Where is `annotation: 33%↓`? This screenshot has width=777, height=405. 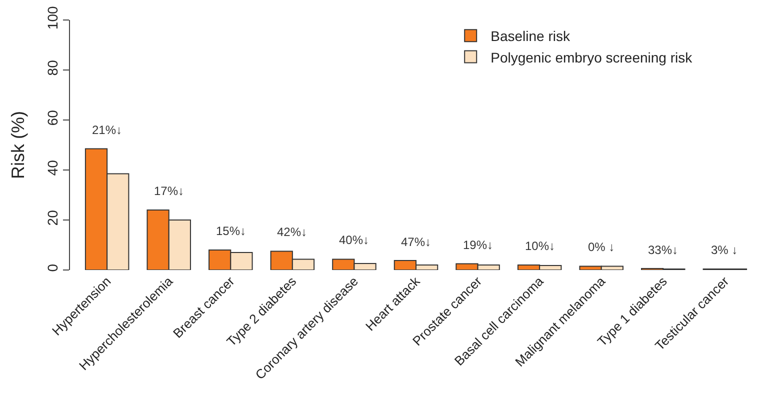
annotation: 33%↓ is located at coordinates (663, 250).